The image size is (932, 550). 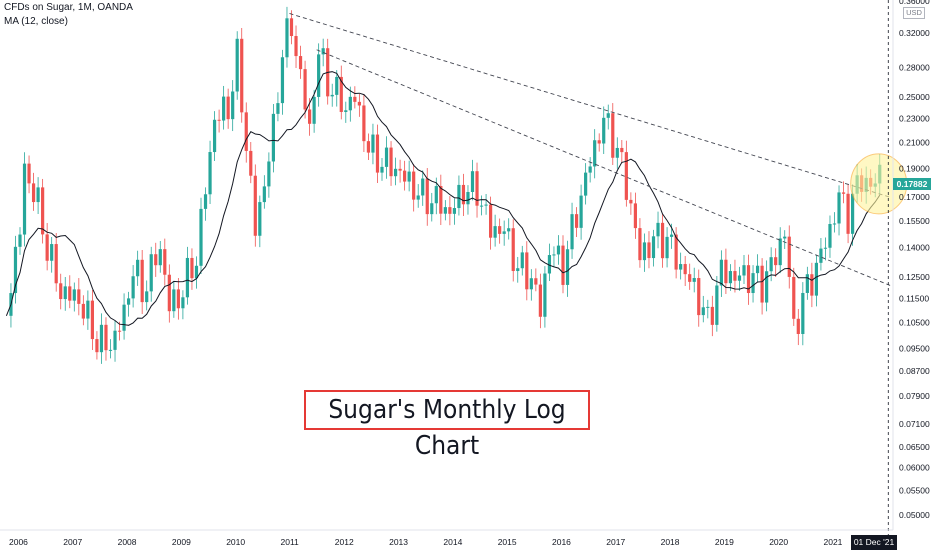 I want to click on year-tick-label: 2014, so click(x=452, y=542).